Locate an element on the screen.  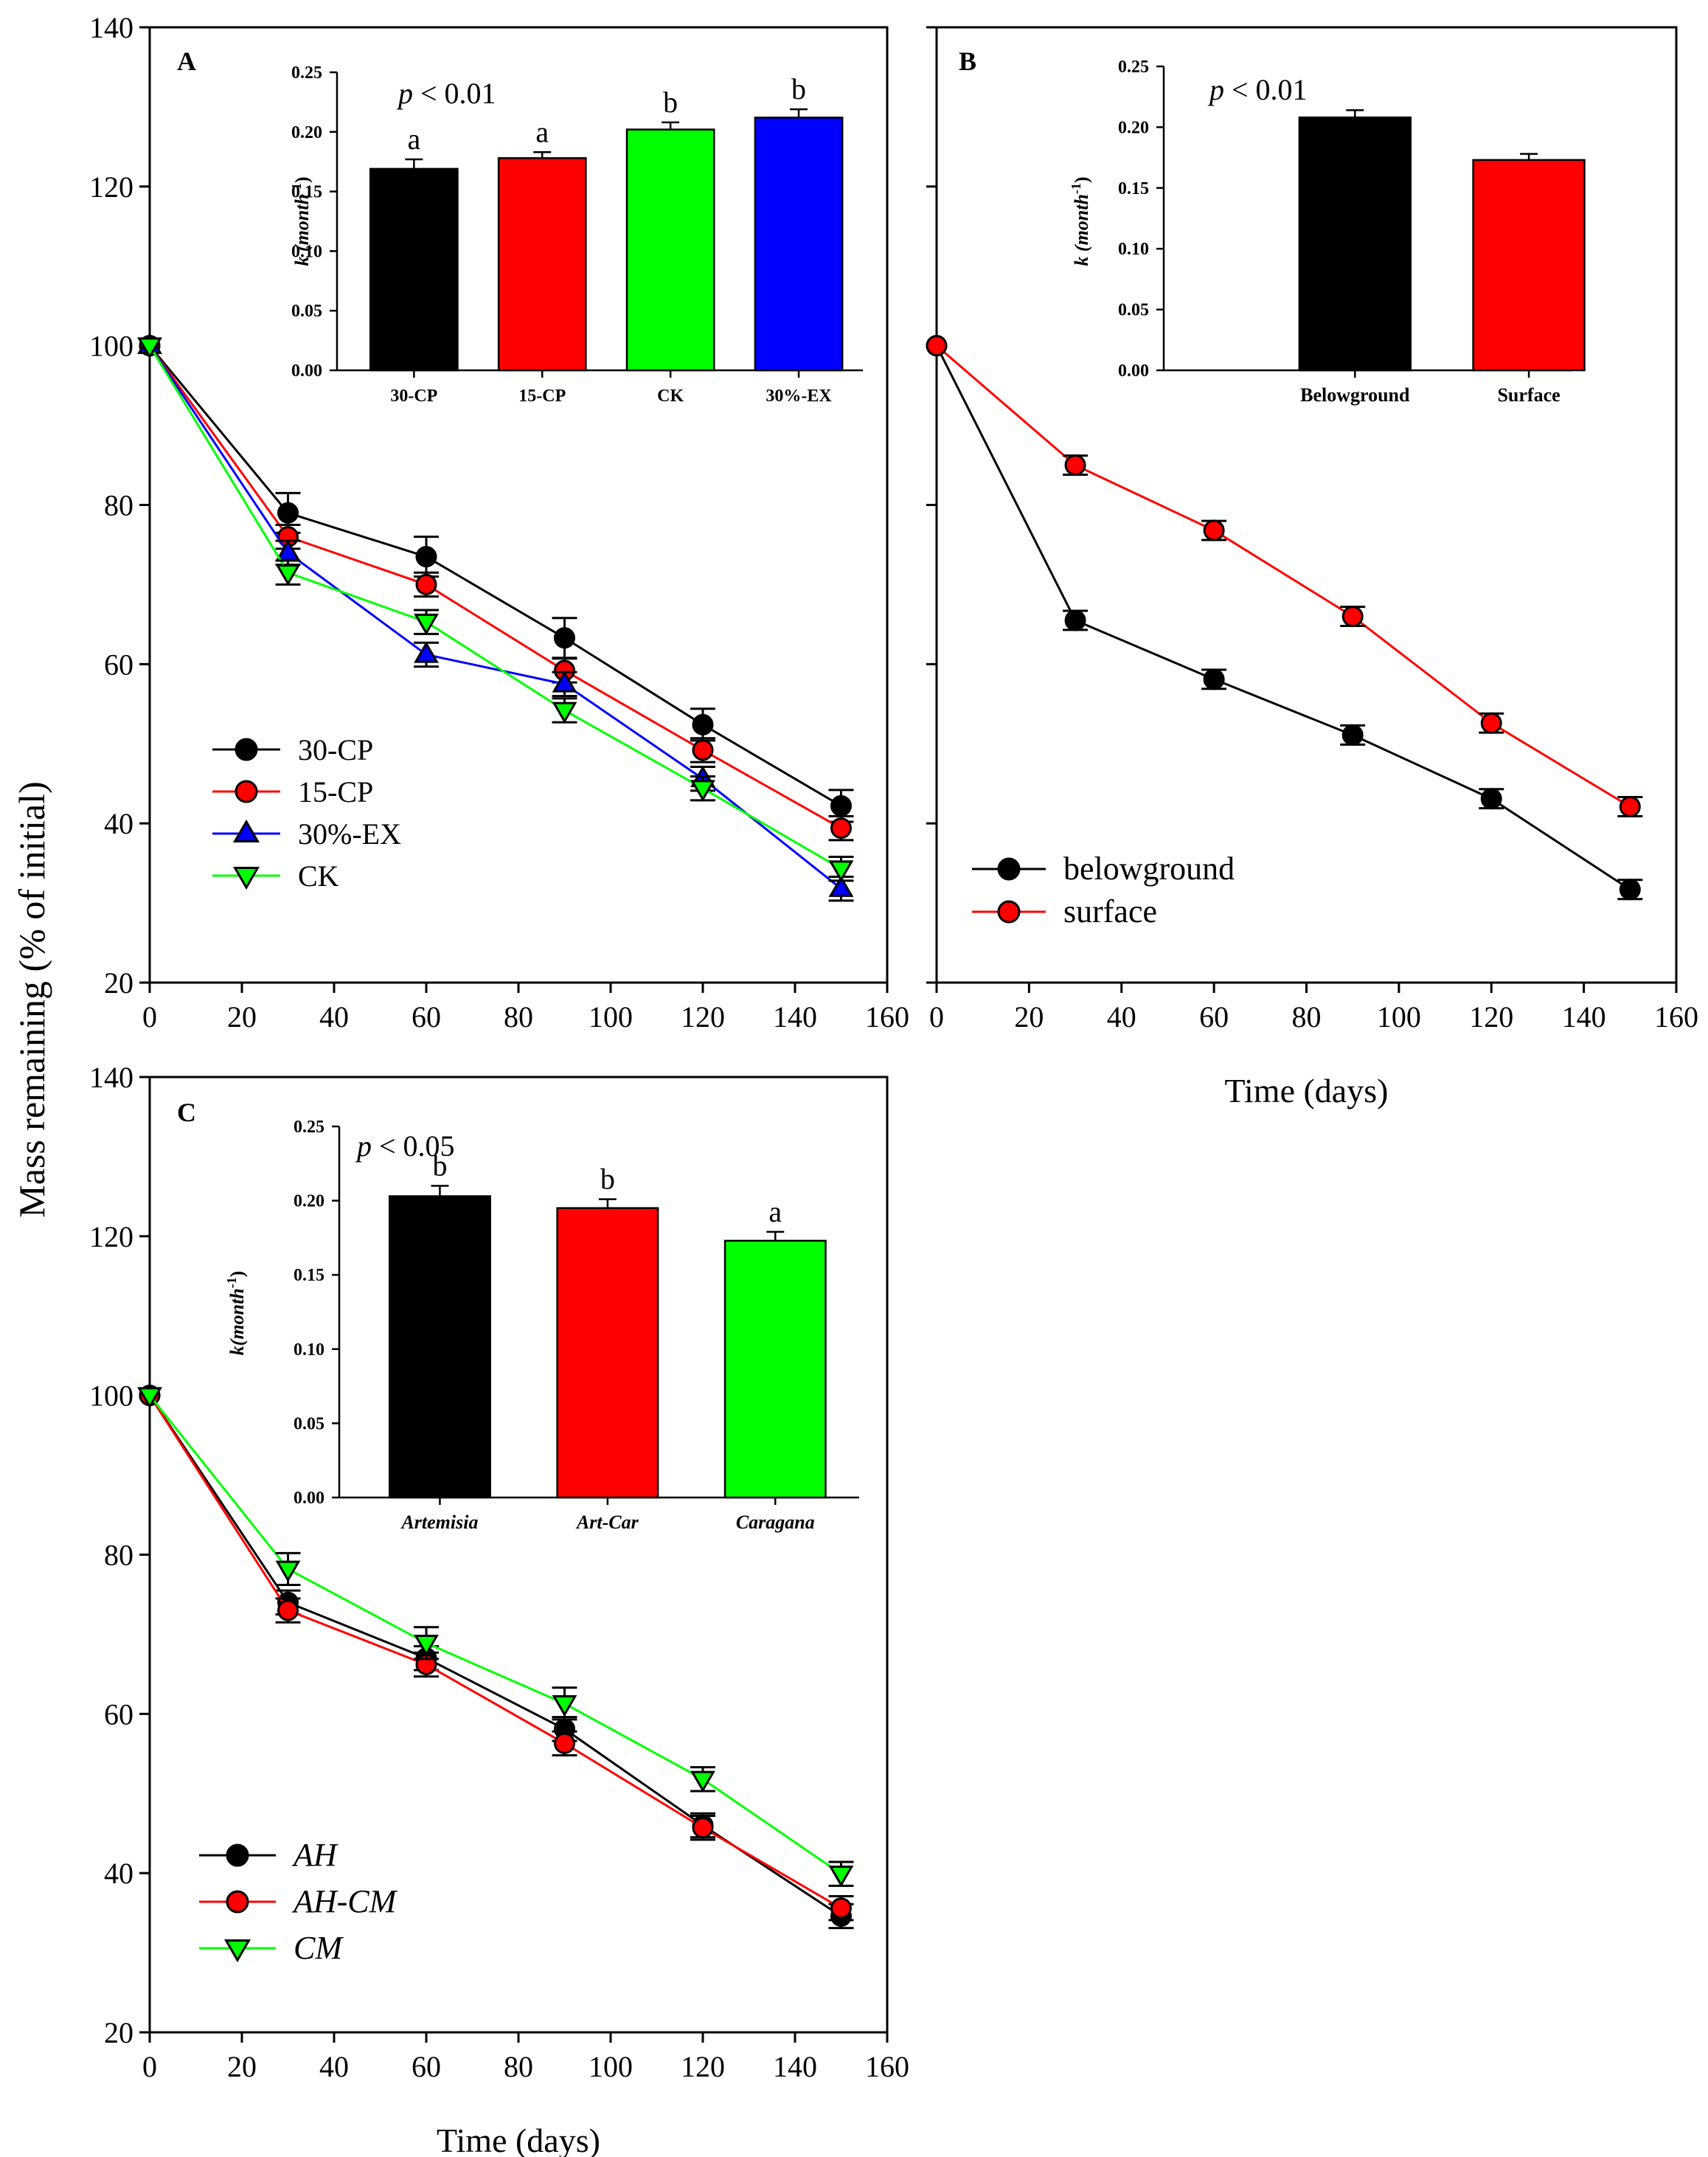
y-tick-label: 140 is located at coordinates (111, 27).